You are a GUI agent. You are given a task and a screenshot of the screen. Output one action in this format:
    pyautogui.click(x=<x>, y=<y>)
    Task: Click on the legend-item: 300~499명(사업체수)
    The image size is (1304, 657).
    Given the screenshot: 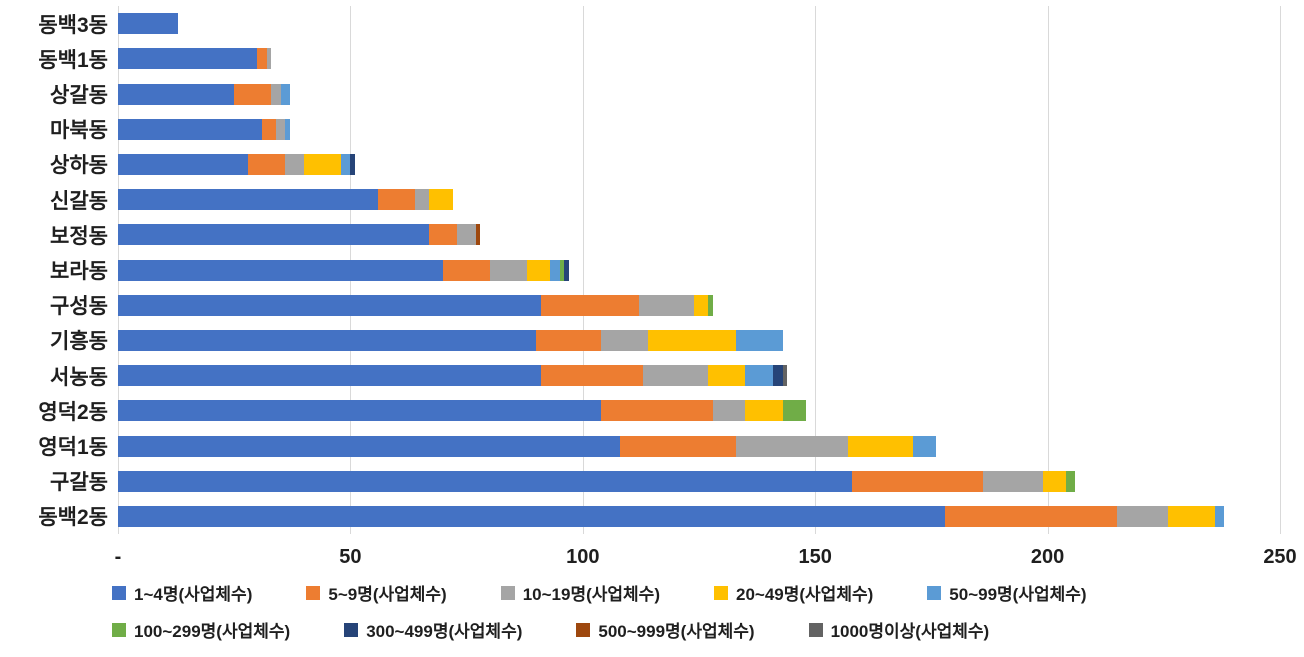 What is the action you would take?
    pyautogui.click(x=433, y=629)
    